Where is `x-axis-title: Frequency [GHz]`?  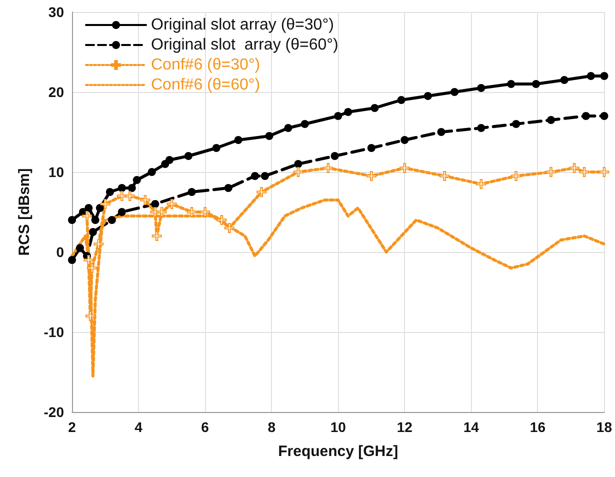
x-axis-title: Frequency [GHz] is located at coordinates (338, 451).